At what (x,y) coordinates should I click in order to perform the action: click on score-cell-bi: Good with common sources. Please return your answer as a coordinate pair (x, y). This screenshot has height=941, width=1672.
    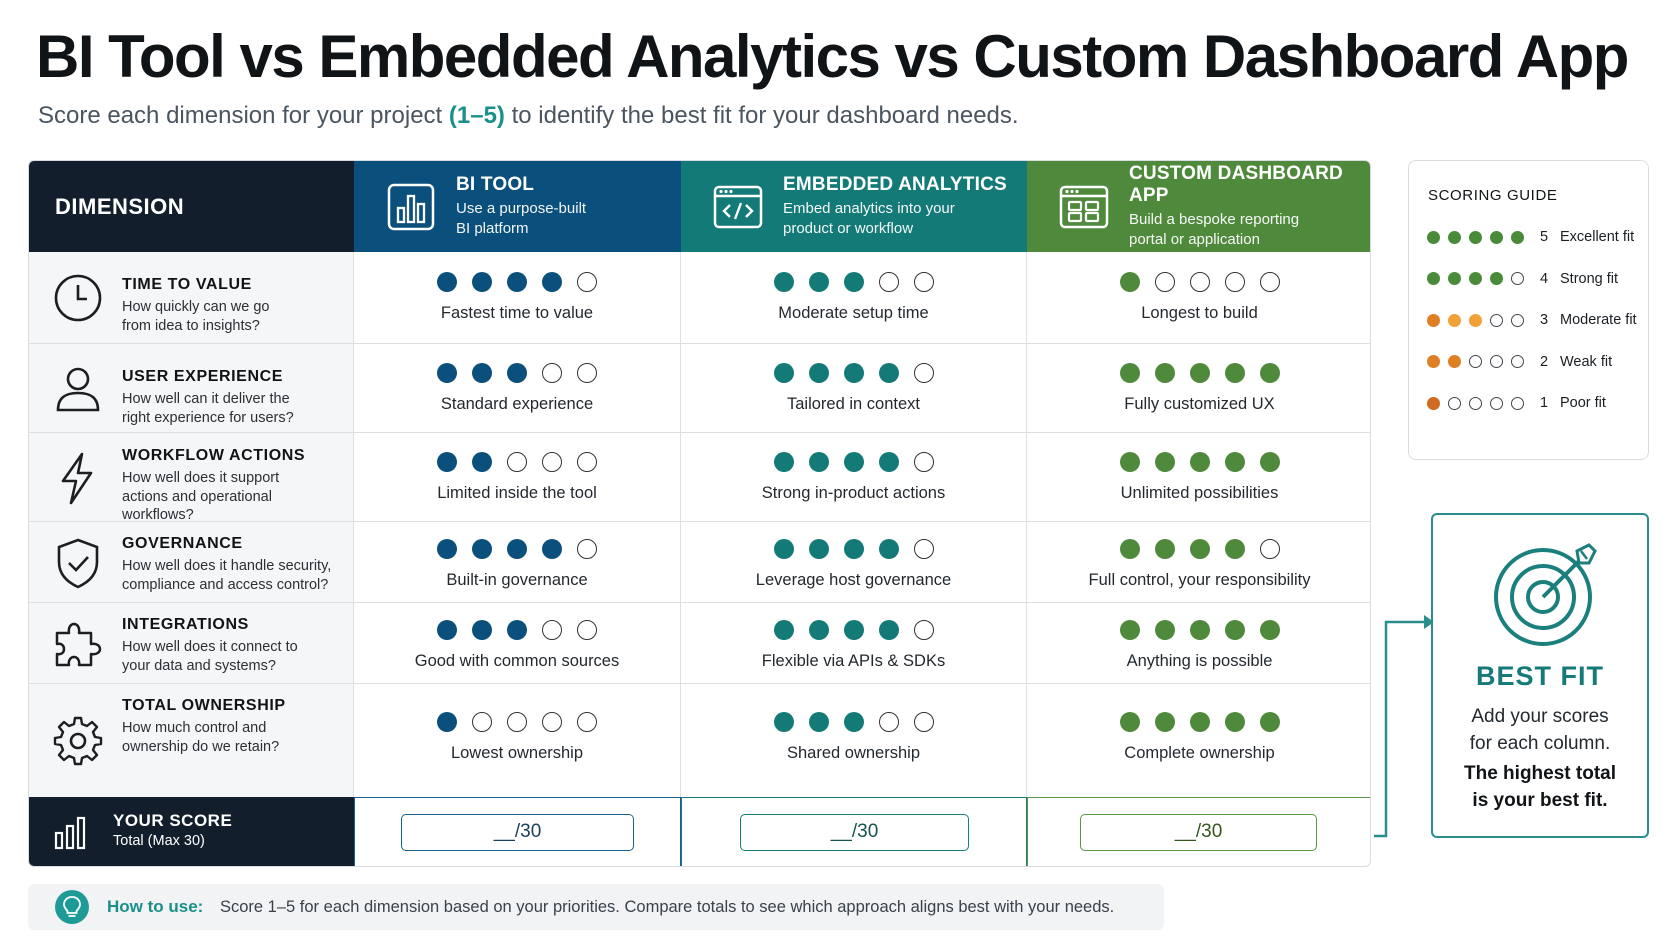
    Looking at the image, I should click on (517, 643).